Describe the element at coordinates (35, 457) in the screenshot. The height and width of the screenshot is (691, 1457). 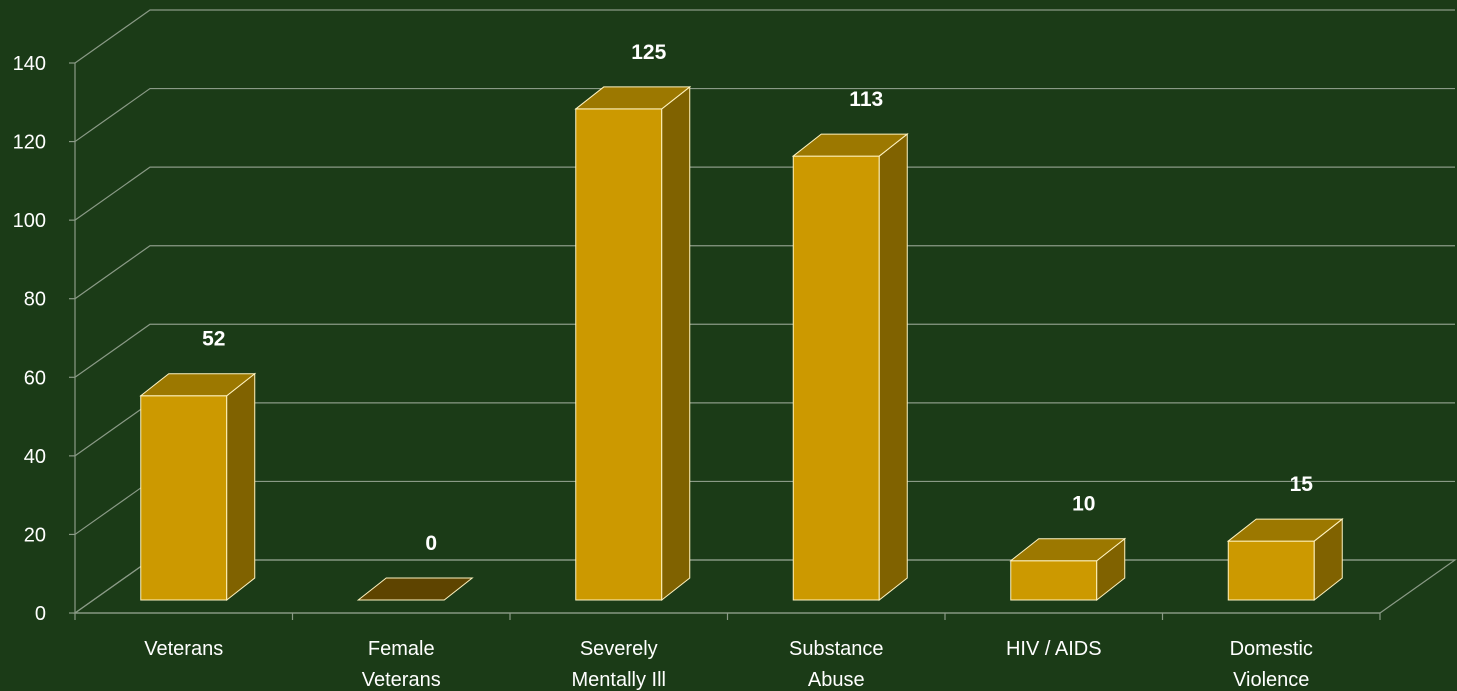
I see `y-tick-label: 40` at that location.